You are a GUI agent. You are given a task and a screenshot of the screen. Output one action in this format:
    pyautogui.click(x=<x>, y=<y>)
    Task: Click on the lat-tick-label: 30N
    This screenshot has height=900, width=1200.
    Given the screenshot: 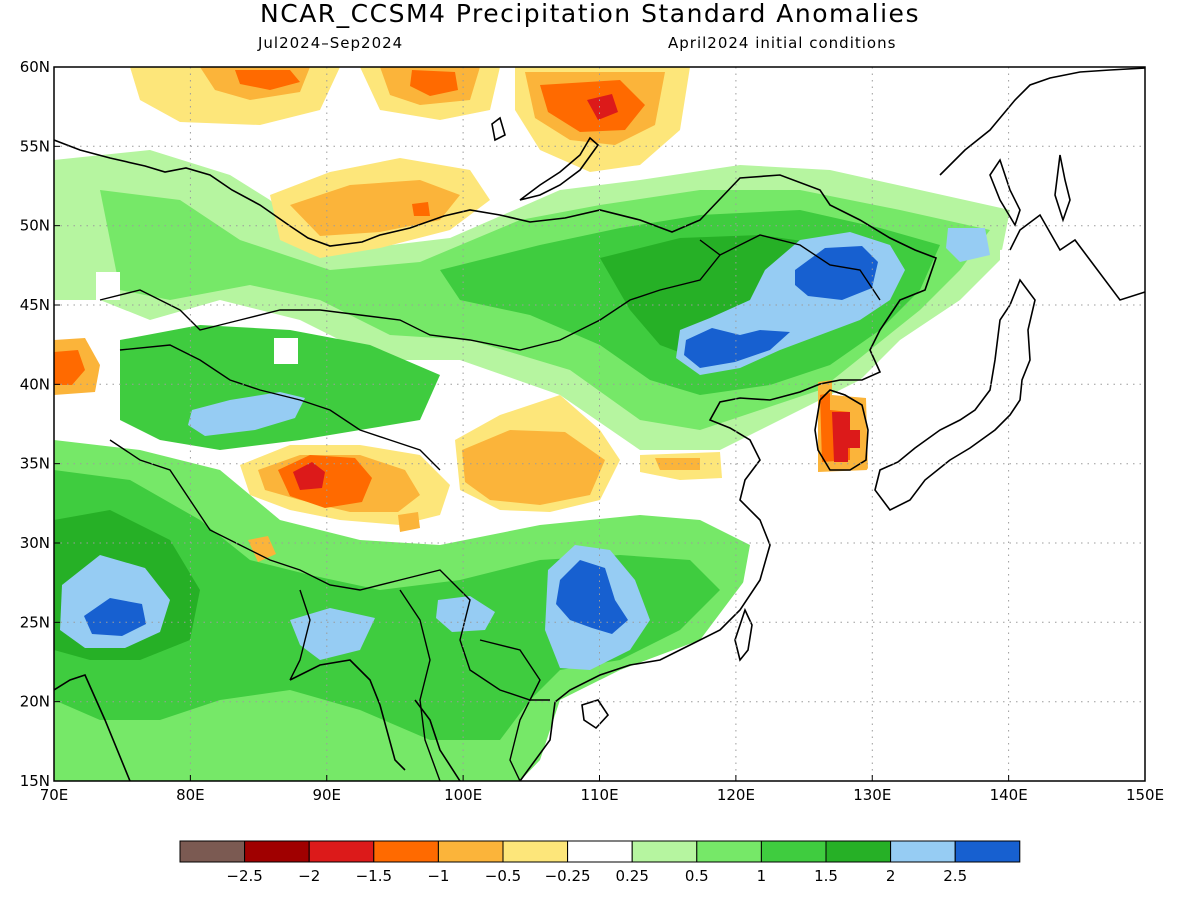 What is the action you would take?
    pyautogui.click(x=35, y=543)
    